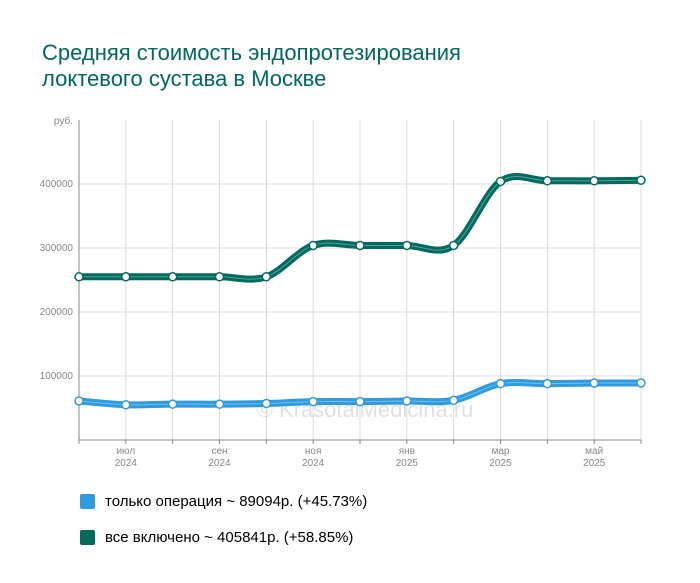 The width and height of the screenshot is (700, 583). I want to click on y-tick-label: 300000, so click(57, 248).